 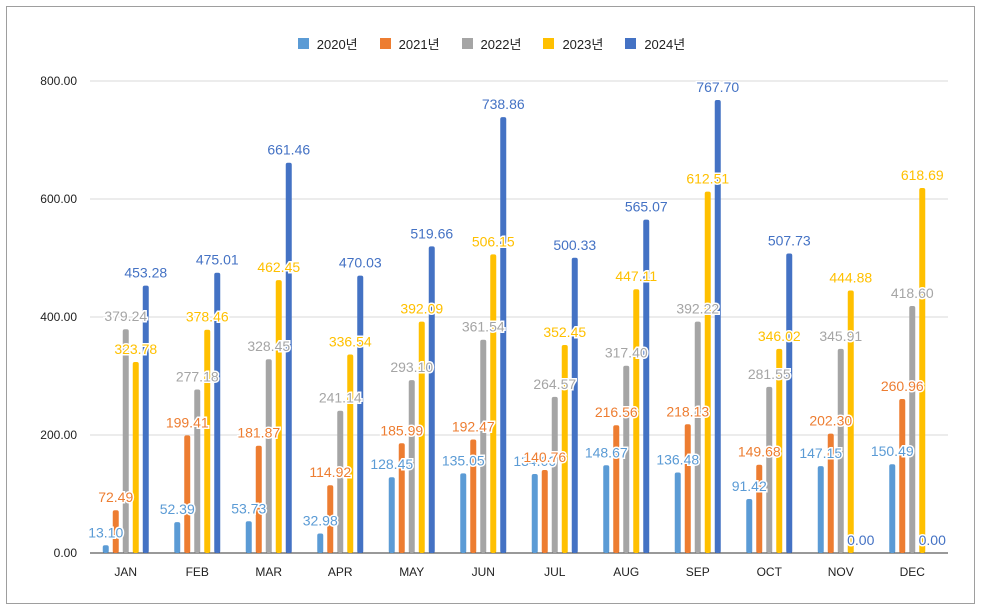 What do you see at coordinates (217, 260) in the screenshot?
I see `data-label: 475.01` at bounding box center [217, 260].